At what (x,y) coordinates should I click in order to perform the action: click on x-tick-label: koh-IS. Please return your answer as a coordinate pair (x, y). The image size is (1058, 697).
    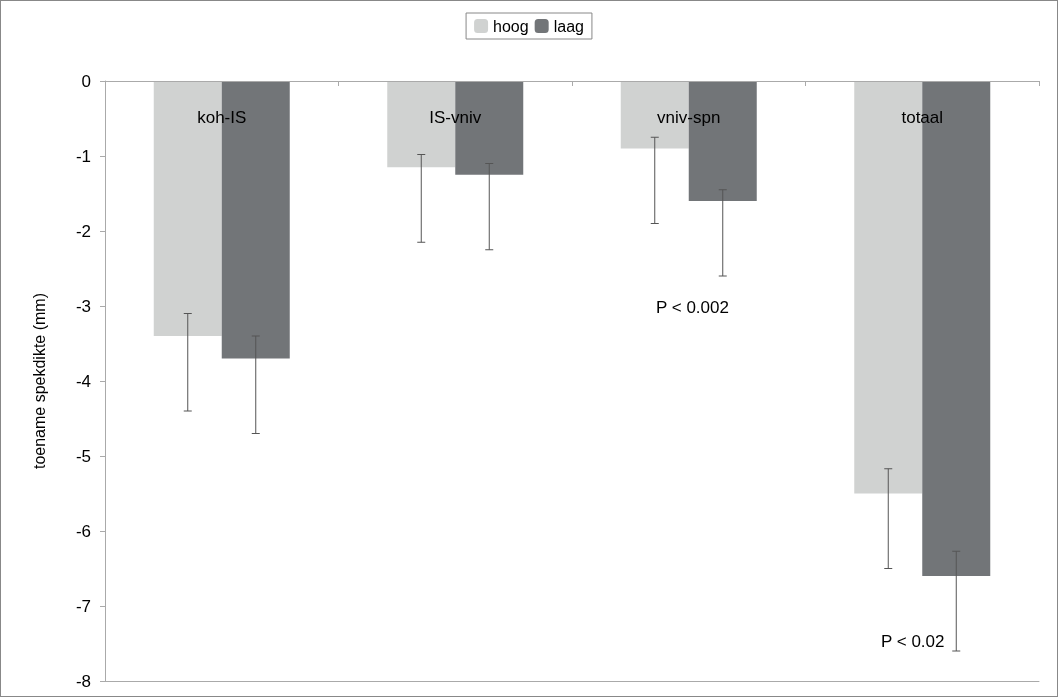
    Looking at the image, I should click on (222, 117).